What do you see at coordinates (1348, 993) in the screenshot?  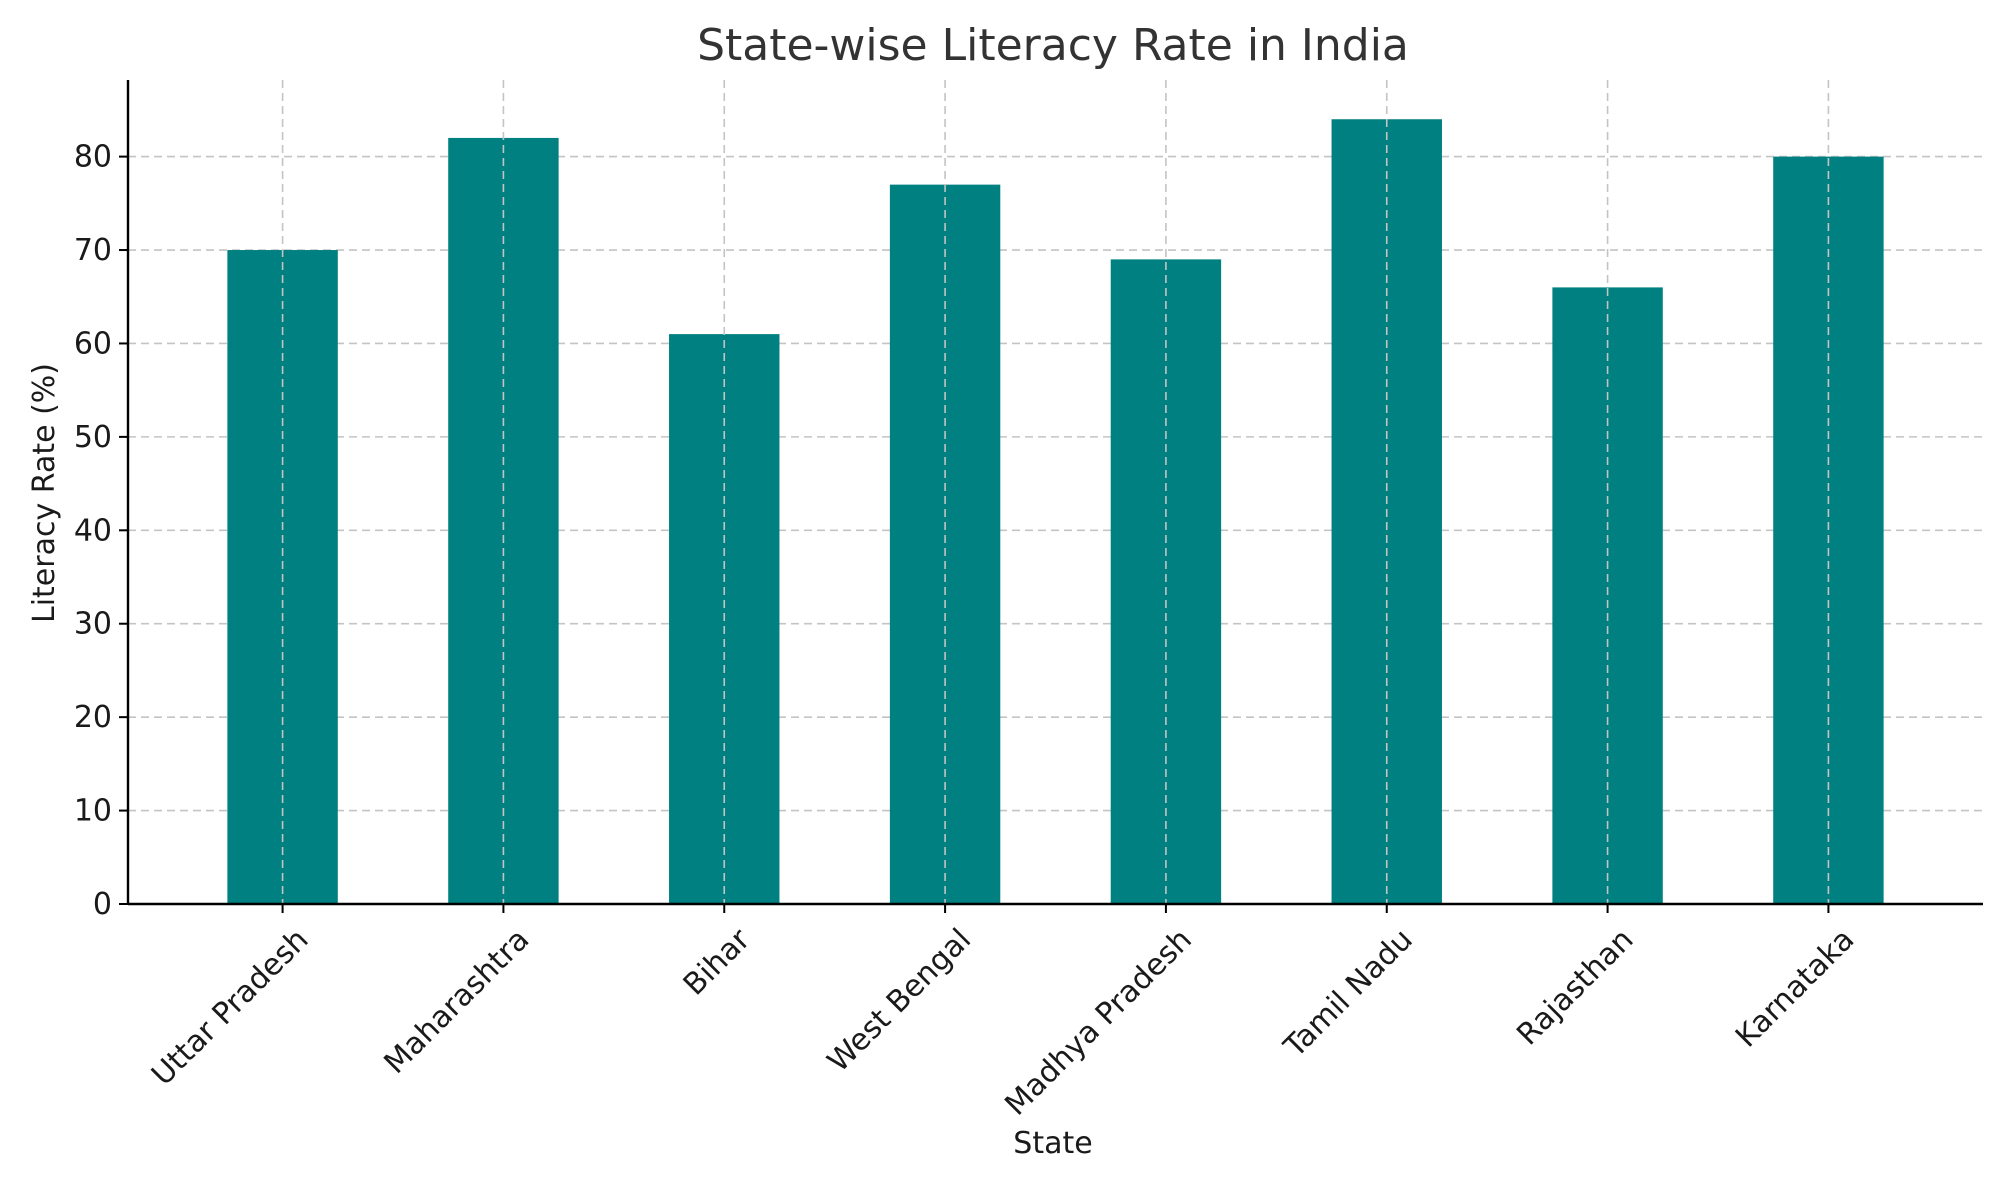 I see `x-tick-label: Tamil Nadu` at bounding box center [1348, 993].